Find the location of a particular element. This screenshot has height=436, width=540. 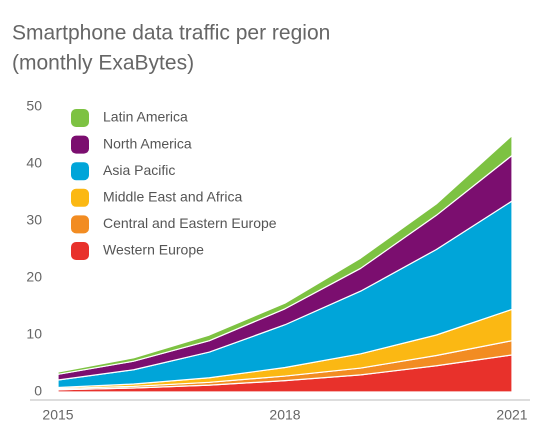

legend-label: Latin America is located at coordinates (145, 117).